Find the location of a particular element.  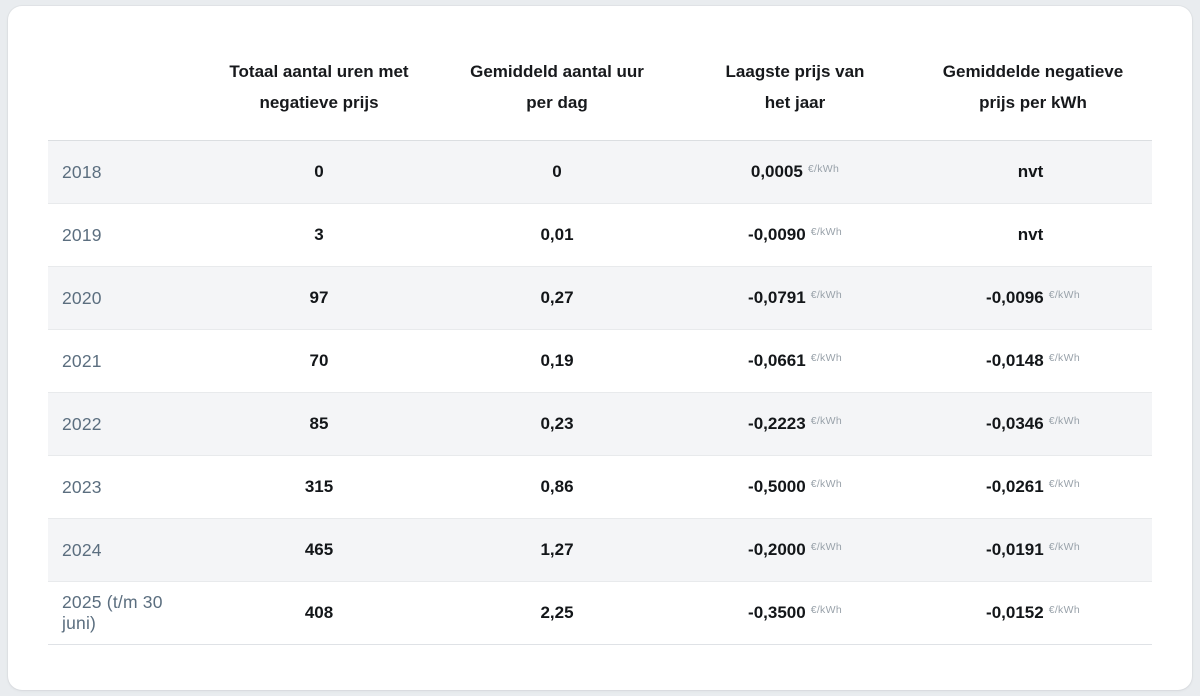

header-cell-total-hours: Totaal aantal uren met negatieve prijs is located at coordinates (319, 98).